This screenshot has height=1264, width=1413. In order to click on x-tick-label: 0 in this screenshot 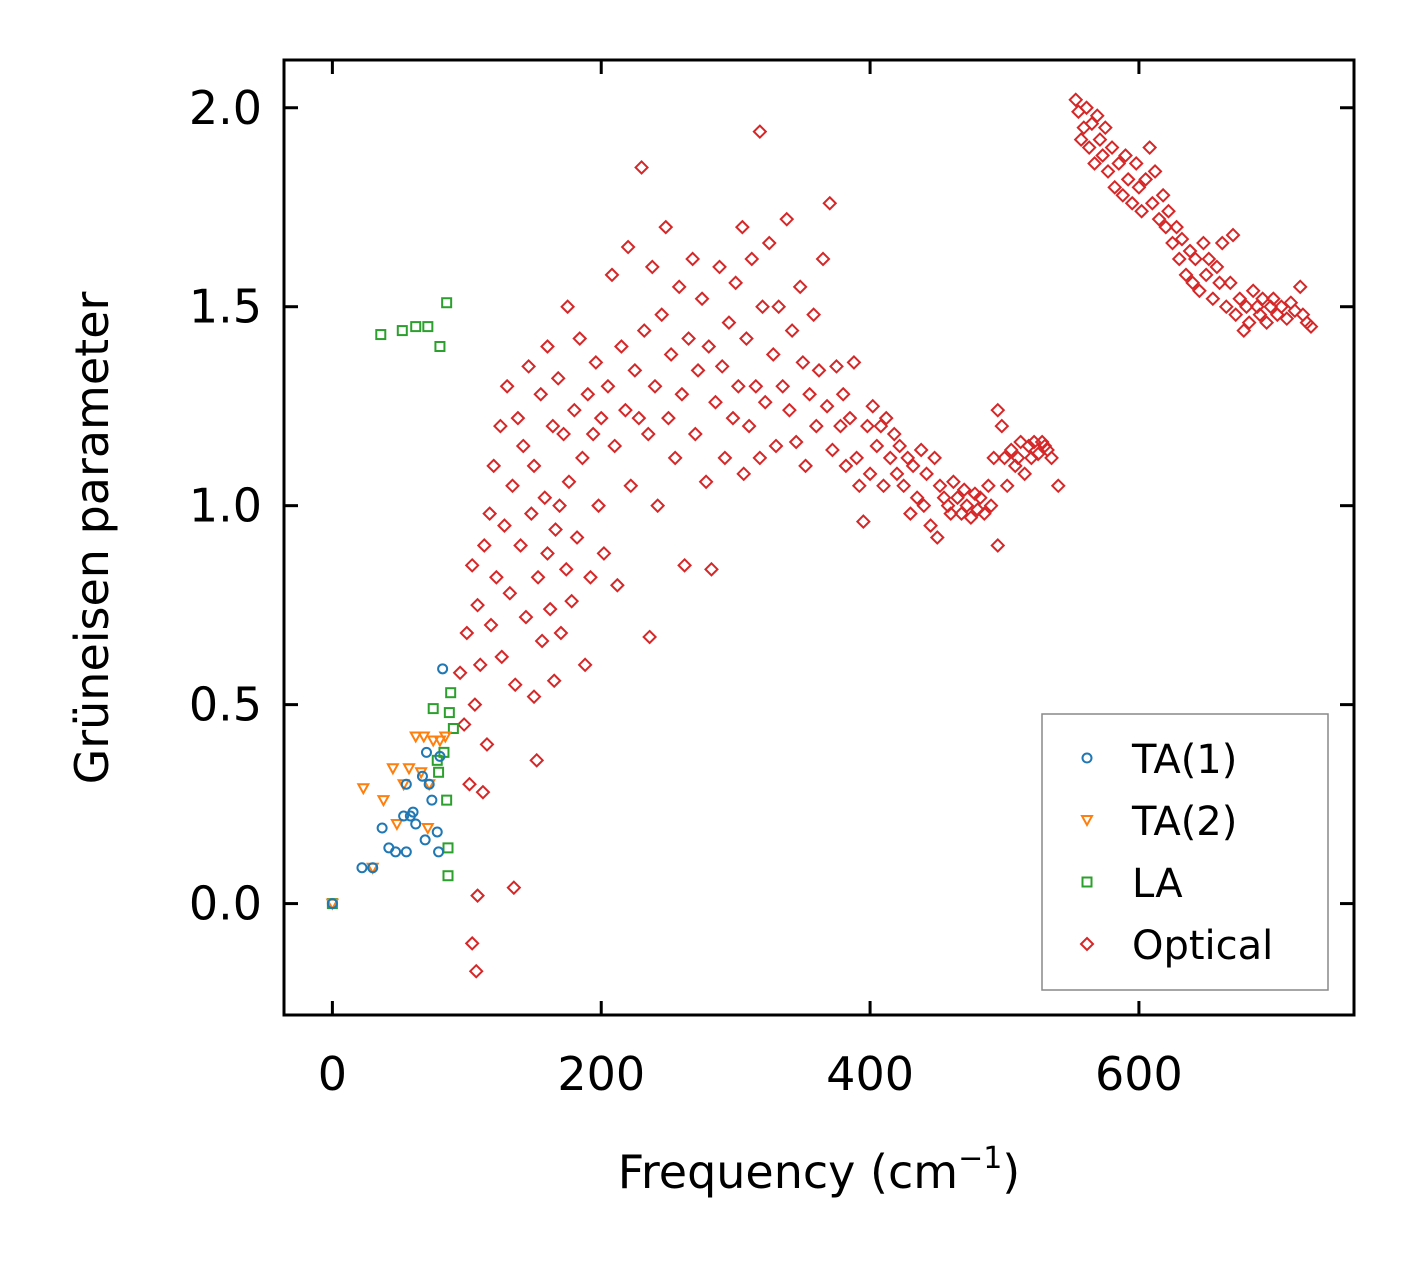, I will do `click(332, 1074)`.